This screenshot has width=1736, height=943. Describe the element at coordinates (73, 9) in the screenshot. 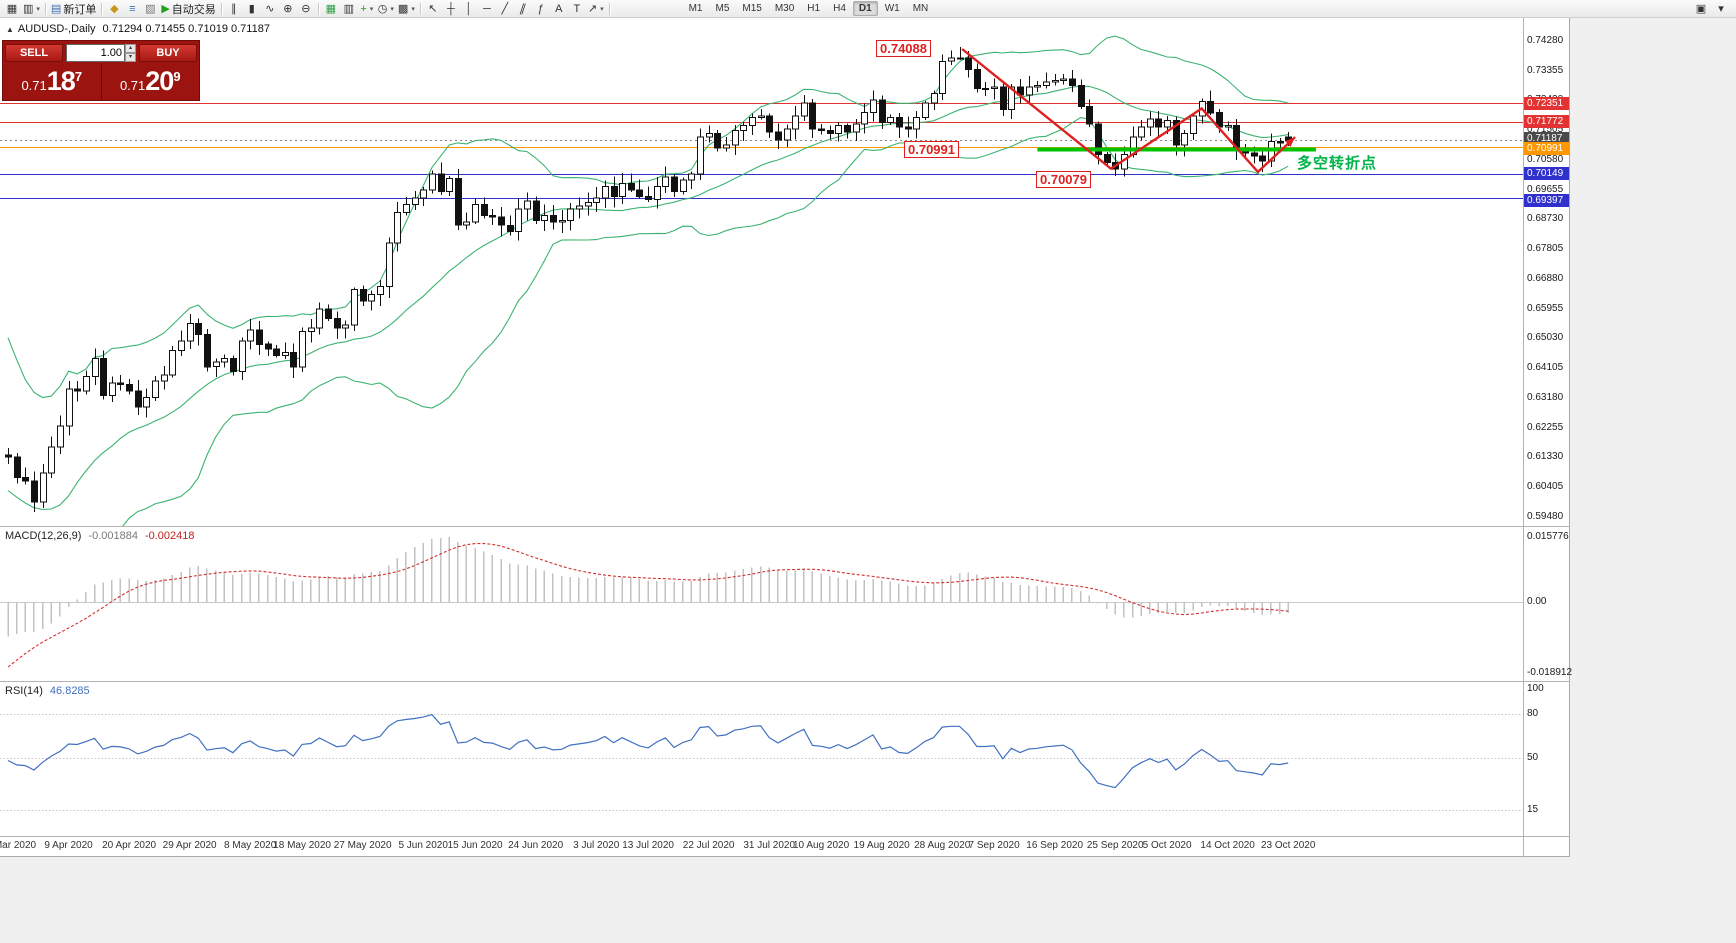

I see `new-order-button: ▤ 新订单` at that location.